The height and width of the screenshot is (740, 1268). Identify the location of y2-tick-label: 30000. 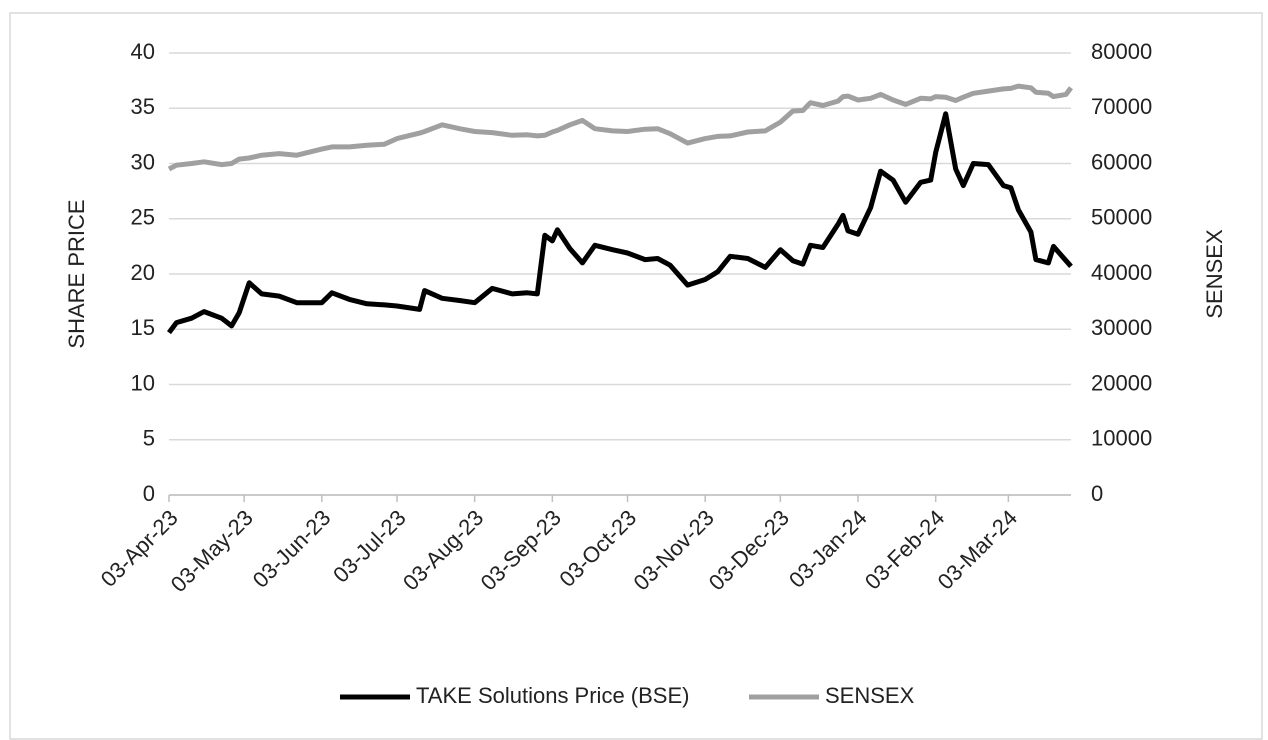
(1121, 327).